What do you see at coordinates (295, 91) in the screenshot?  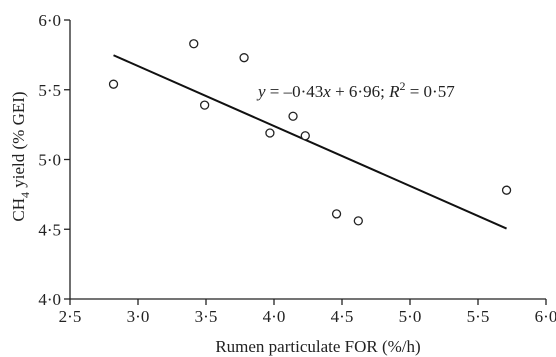 I see `eq-coef: = –0·43` at bounding box center [295, 91].